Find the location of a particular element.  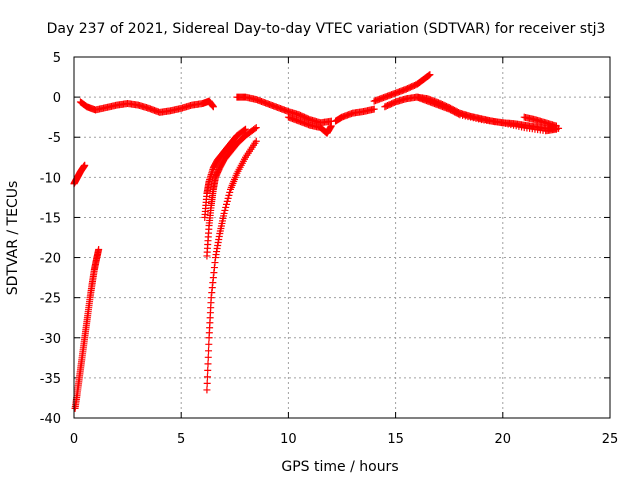

x-tick-label: 0 is located at coordinates (74, 439).